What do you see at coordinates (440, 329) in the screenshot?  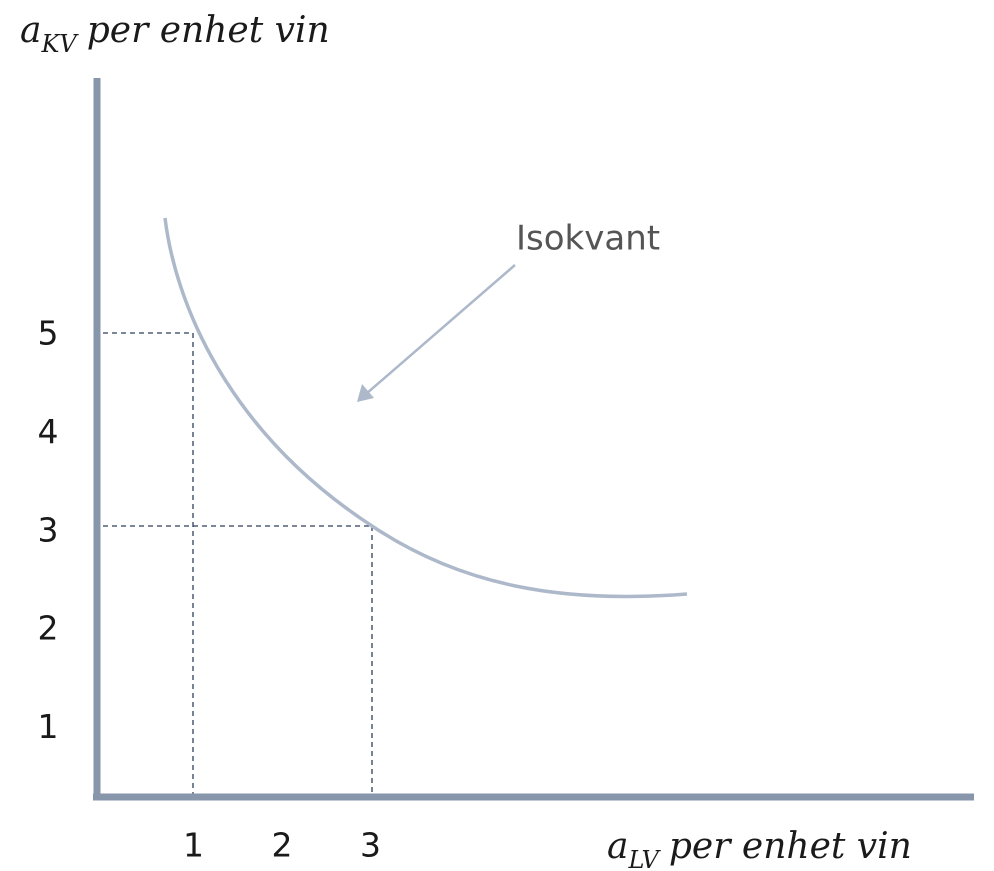 I see `arrow-shaft` at bounding box center [440, 329].